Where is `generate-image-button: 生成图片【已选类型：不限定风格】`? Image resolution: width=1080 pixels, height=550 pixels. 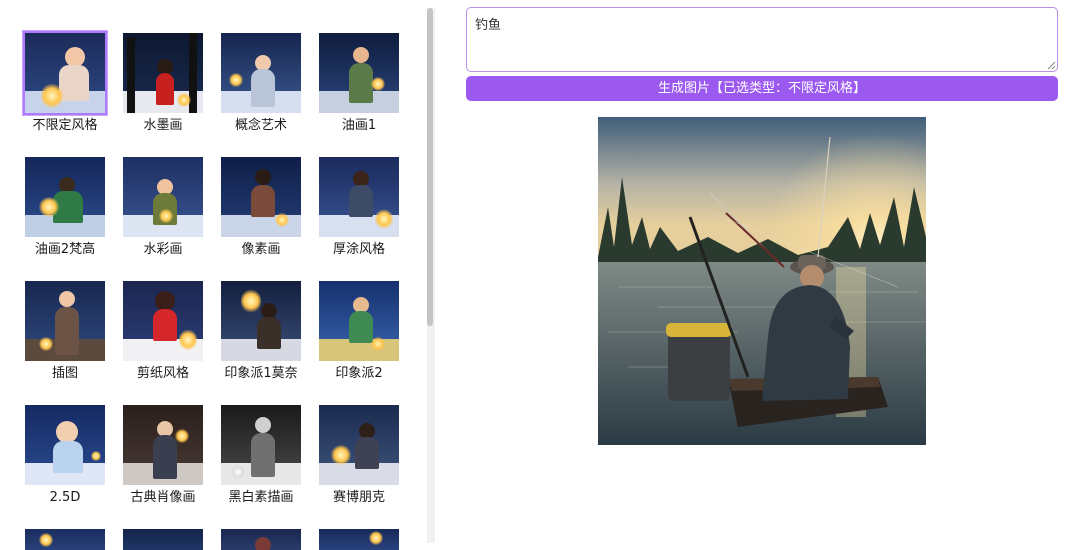
generate-image-button: 生成图片【已选类型：不限定风格】 is located at coordinates (762, 88).